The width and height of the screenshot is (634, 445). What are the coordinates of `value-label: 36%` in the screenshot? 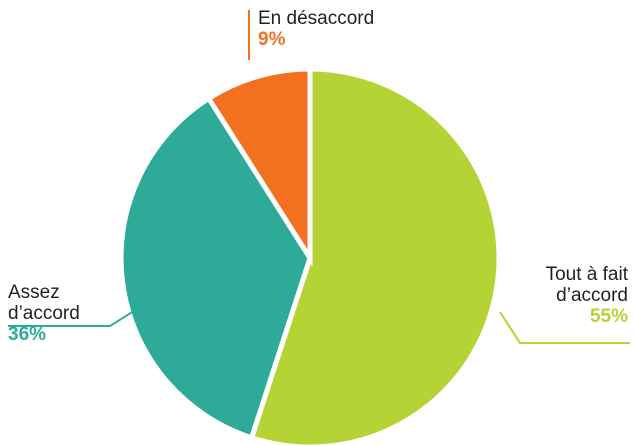 It's located at (27, 334).